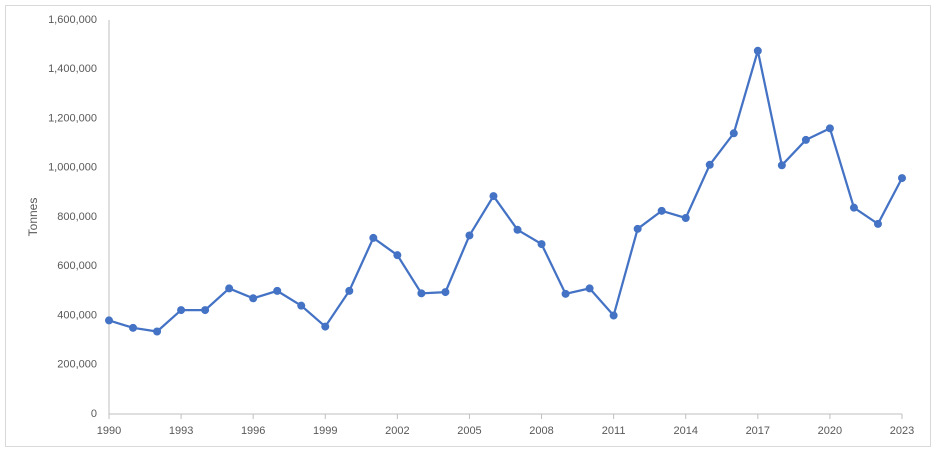 Image resolution: width=936 pixels, height=457 pixels. What do you see at coordinates (94, 414) in the screenshot?
I see `y-tick-label: 0` at bounding box center [94, 414].